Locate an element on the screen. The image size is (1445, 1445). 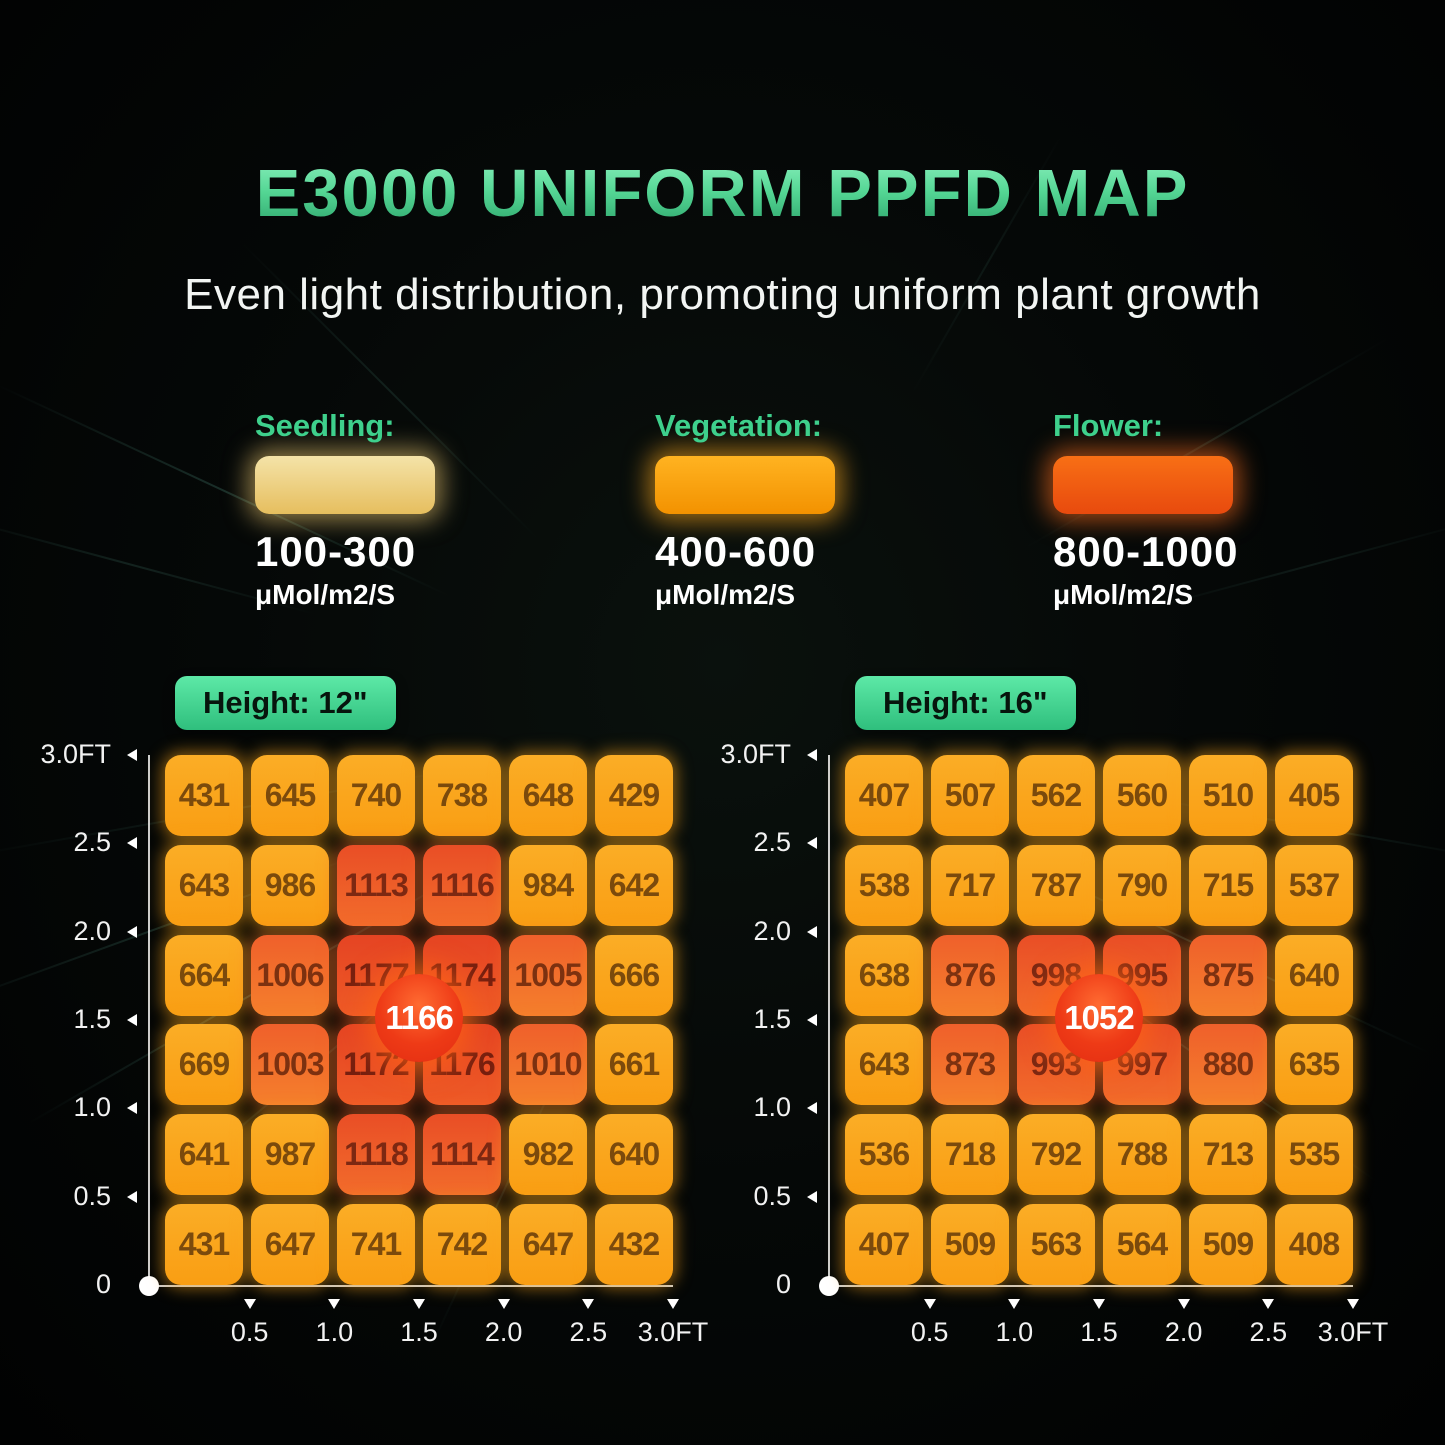
ppfd-cell: 715 is located at coordinates (1228, 885).